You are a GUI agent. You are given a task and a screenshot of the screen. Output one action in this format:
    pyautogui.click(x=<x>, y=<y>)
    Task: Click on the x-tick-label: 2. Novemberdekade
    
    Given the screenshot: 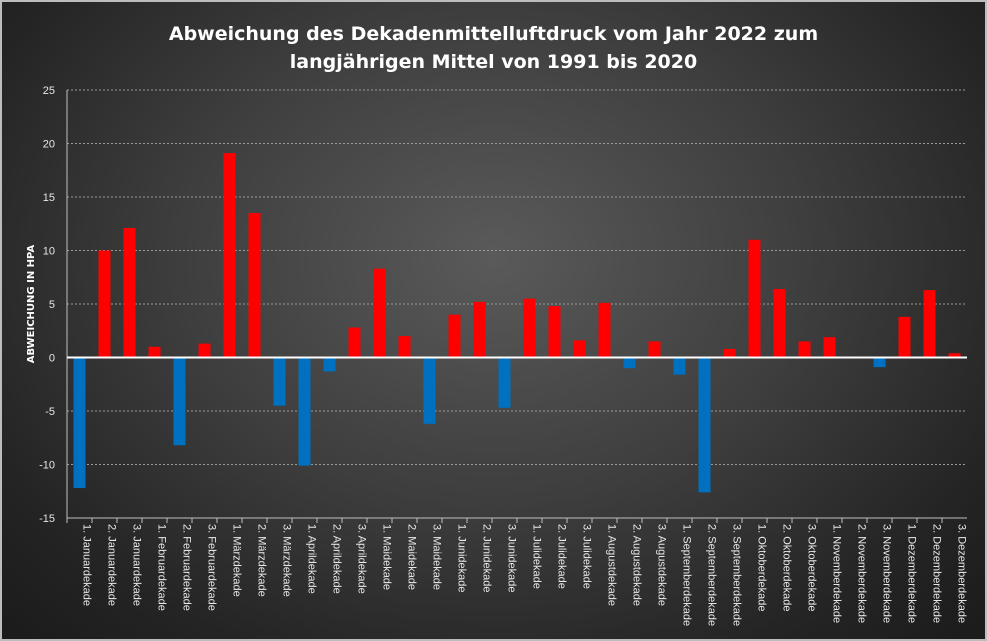 What is the action you would take?
    pyautogui.click(x=862, y=573)
    